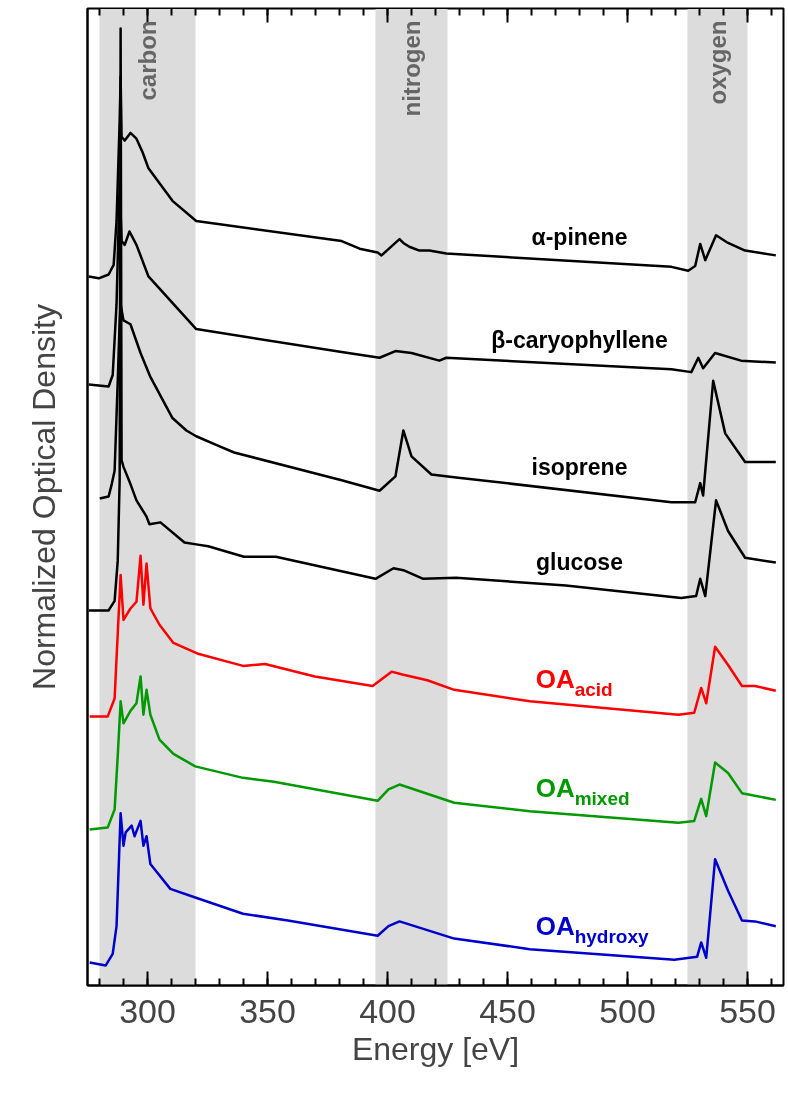 Image resolution: width=788 pixels, height=1099 pixels. What do you see at coordinates (267, 1010) in the screenshot?
I see `x-tick-label: 350` at bounding box center [267, 1010].